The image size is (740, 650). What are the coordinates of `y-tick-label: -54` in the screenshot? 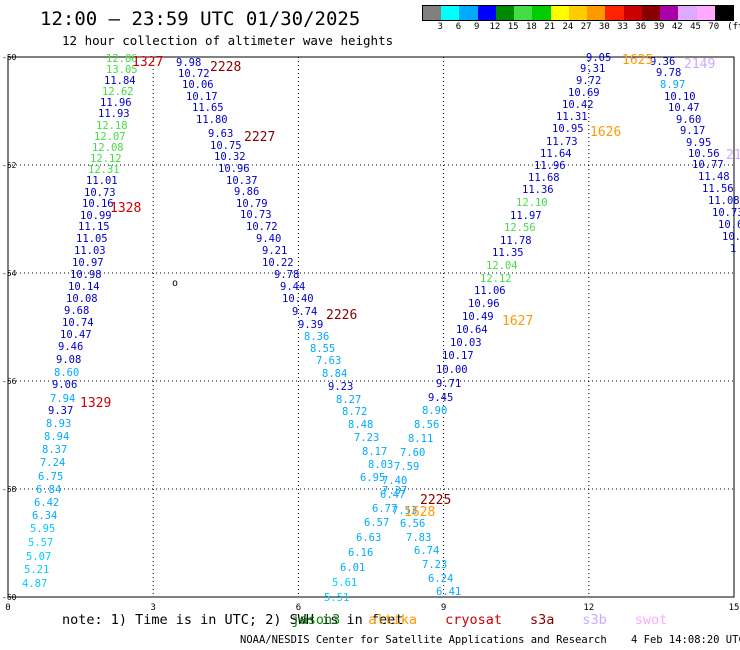 It's located at (9, 273).